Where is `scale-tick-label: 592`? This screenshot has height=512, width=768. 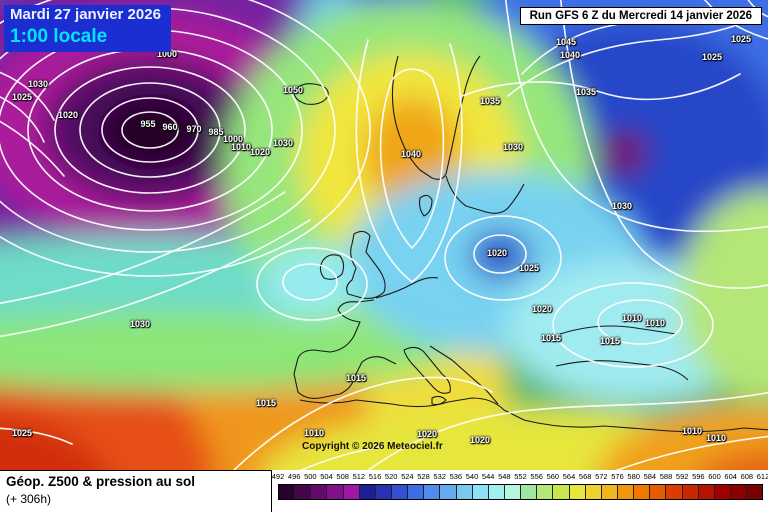 scale-tick-label: 592 is located at coordinates (682, 476).